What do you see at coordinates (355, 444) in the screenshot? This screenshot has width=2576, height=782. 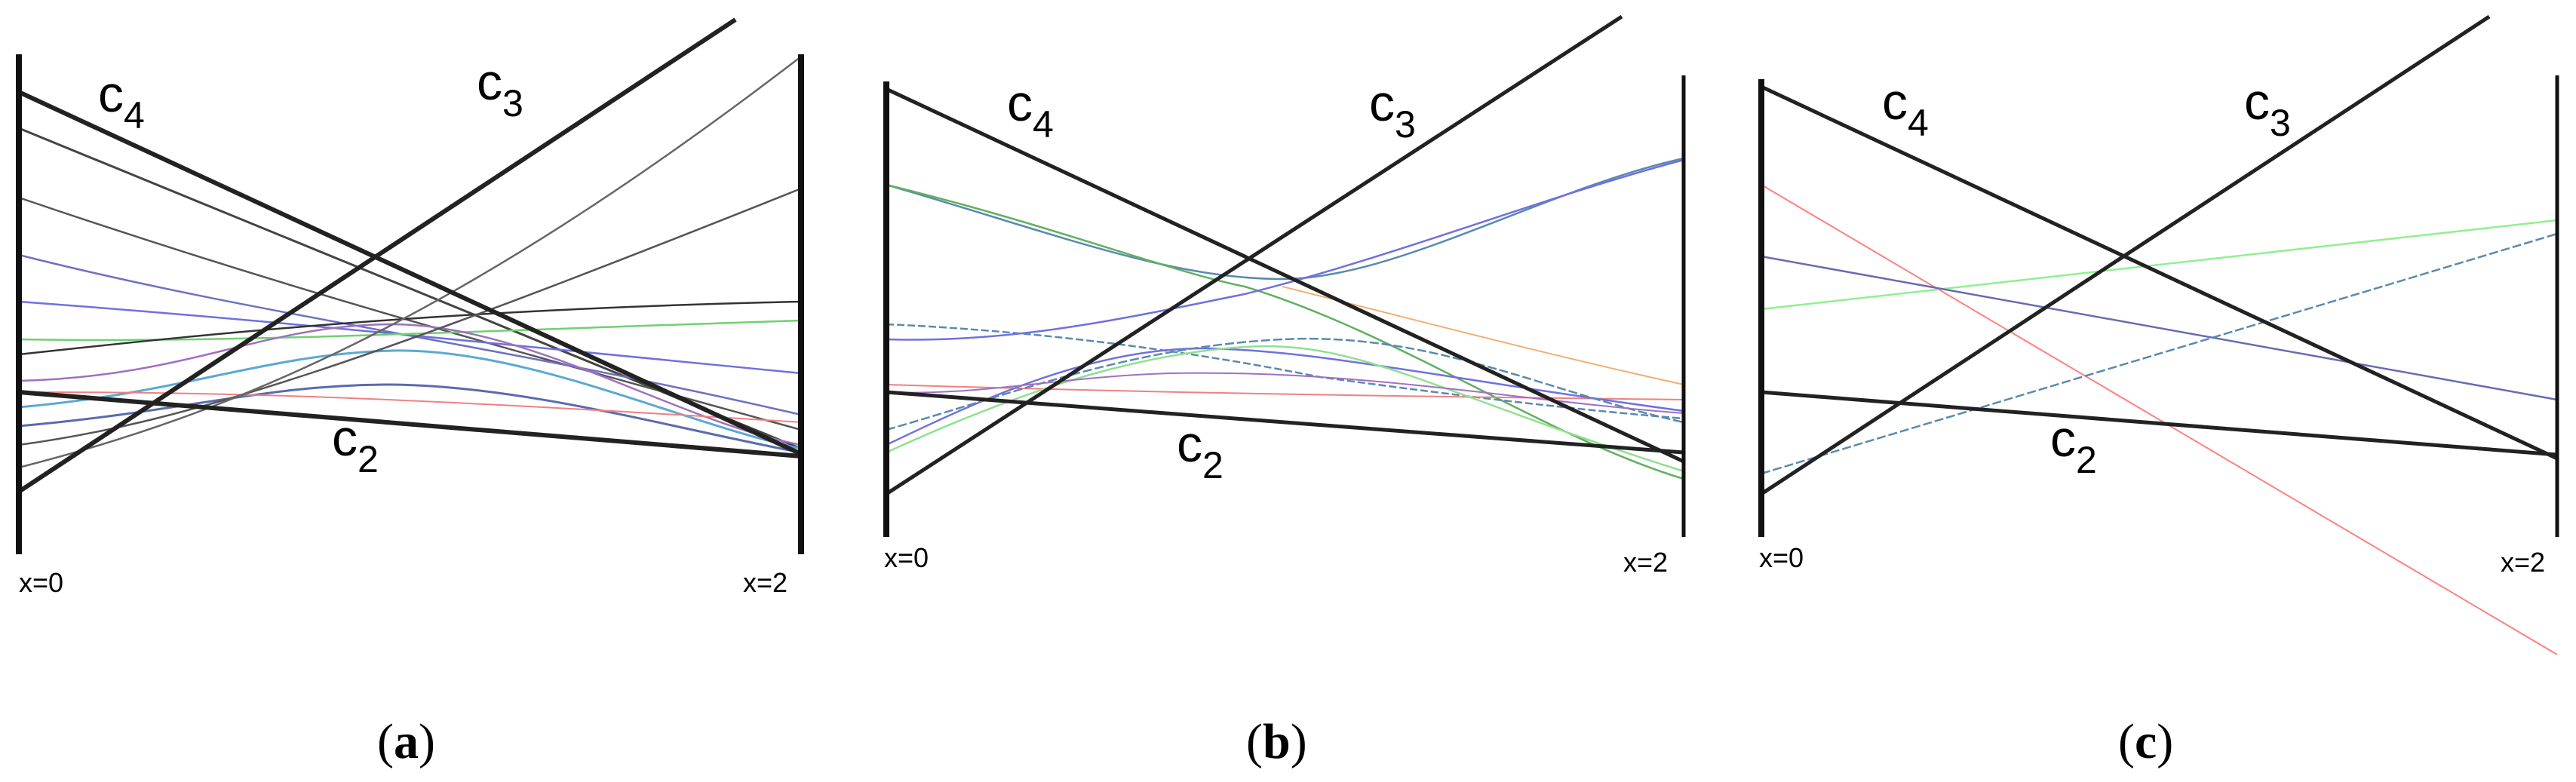 I see `label-a-c2: c2` at bounding box center [355, 444].